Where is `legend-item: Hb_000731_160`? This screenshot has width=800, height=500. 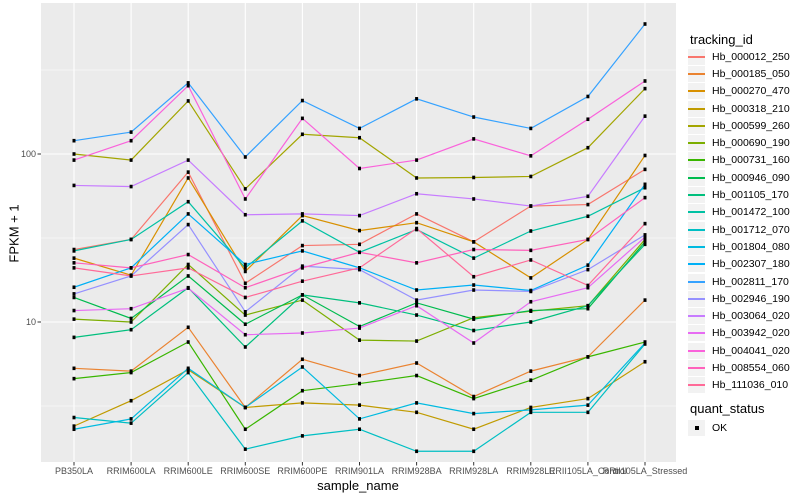
legend-item: Hb_000731_160 is located at coordinates (739, 160).